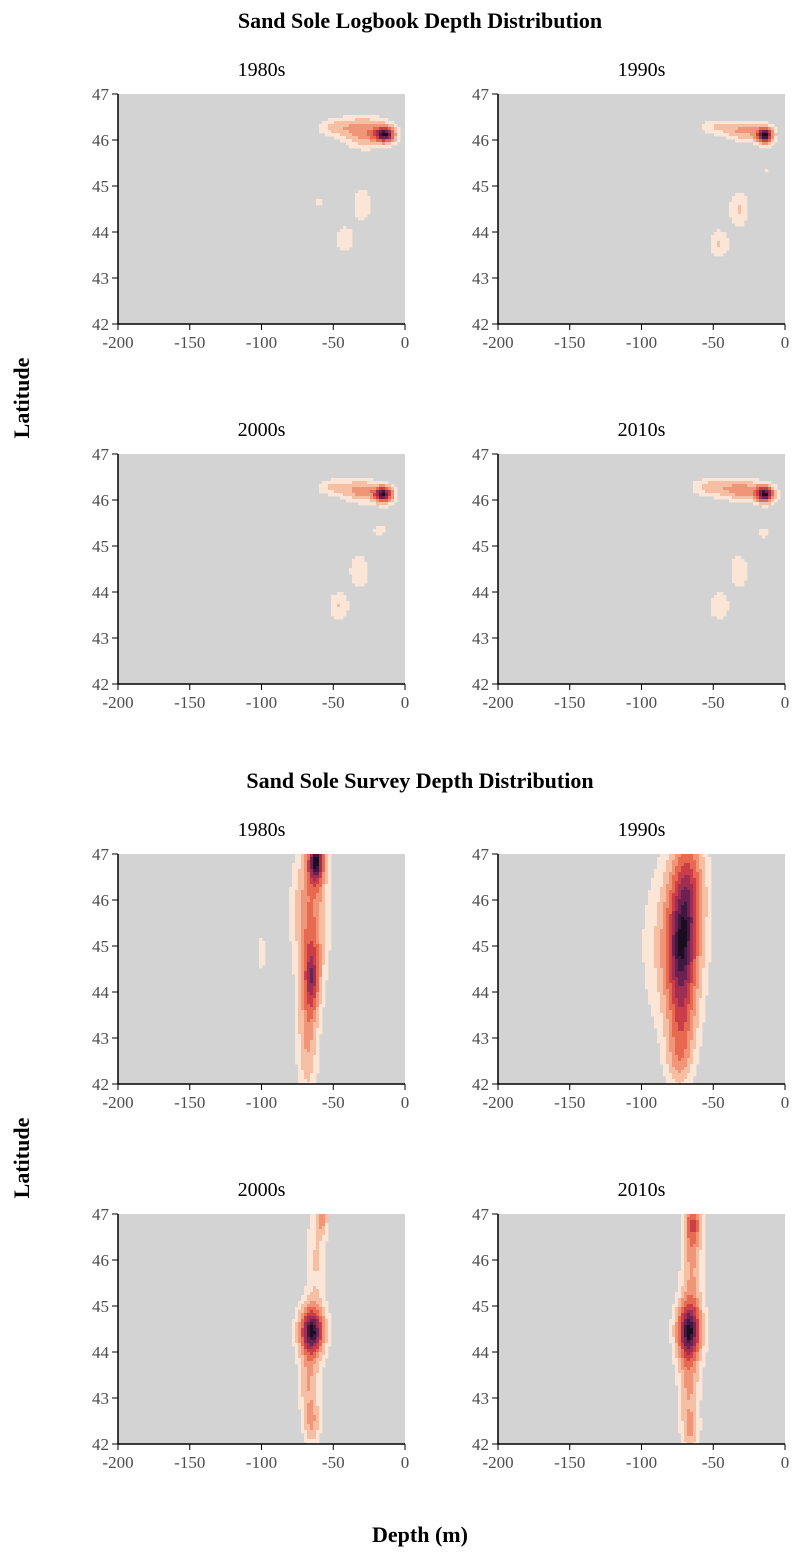 This screenshot has height=1560, width=800. What do you see at coordinates (358, 183) in the screenshot?
I see `density-cells` at bounding box center [358, 183].